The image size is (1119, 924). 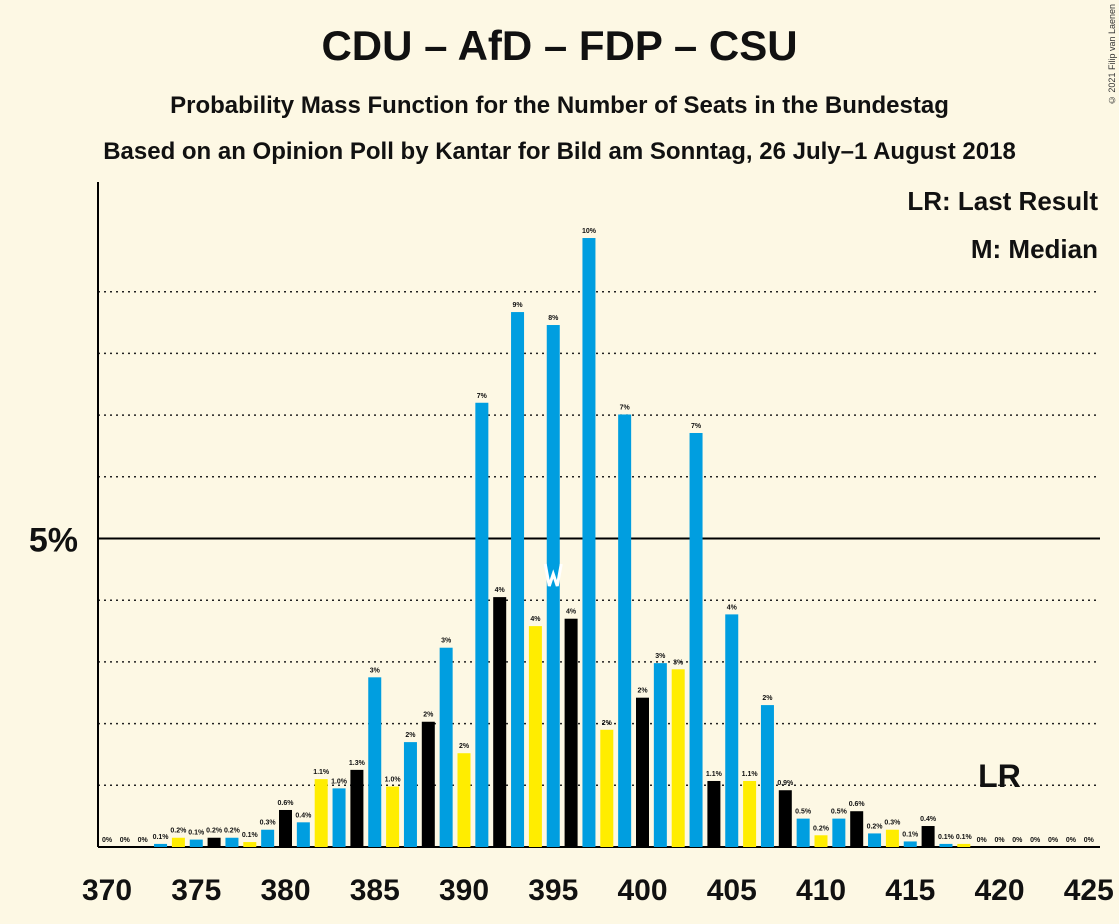 What do you see at coordinates (178, 831) in the screenshot?
I see `bar-label-374: 0.2%` at bounding box center [178, 831].